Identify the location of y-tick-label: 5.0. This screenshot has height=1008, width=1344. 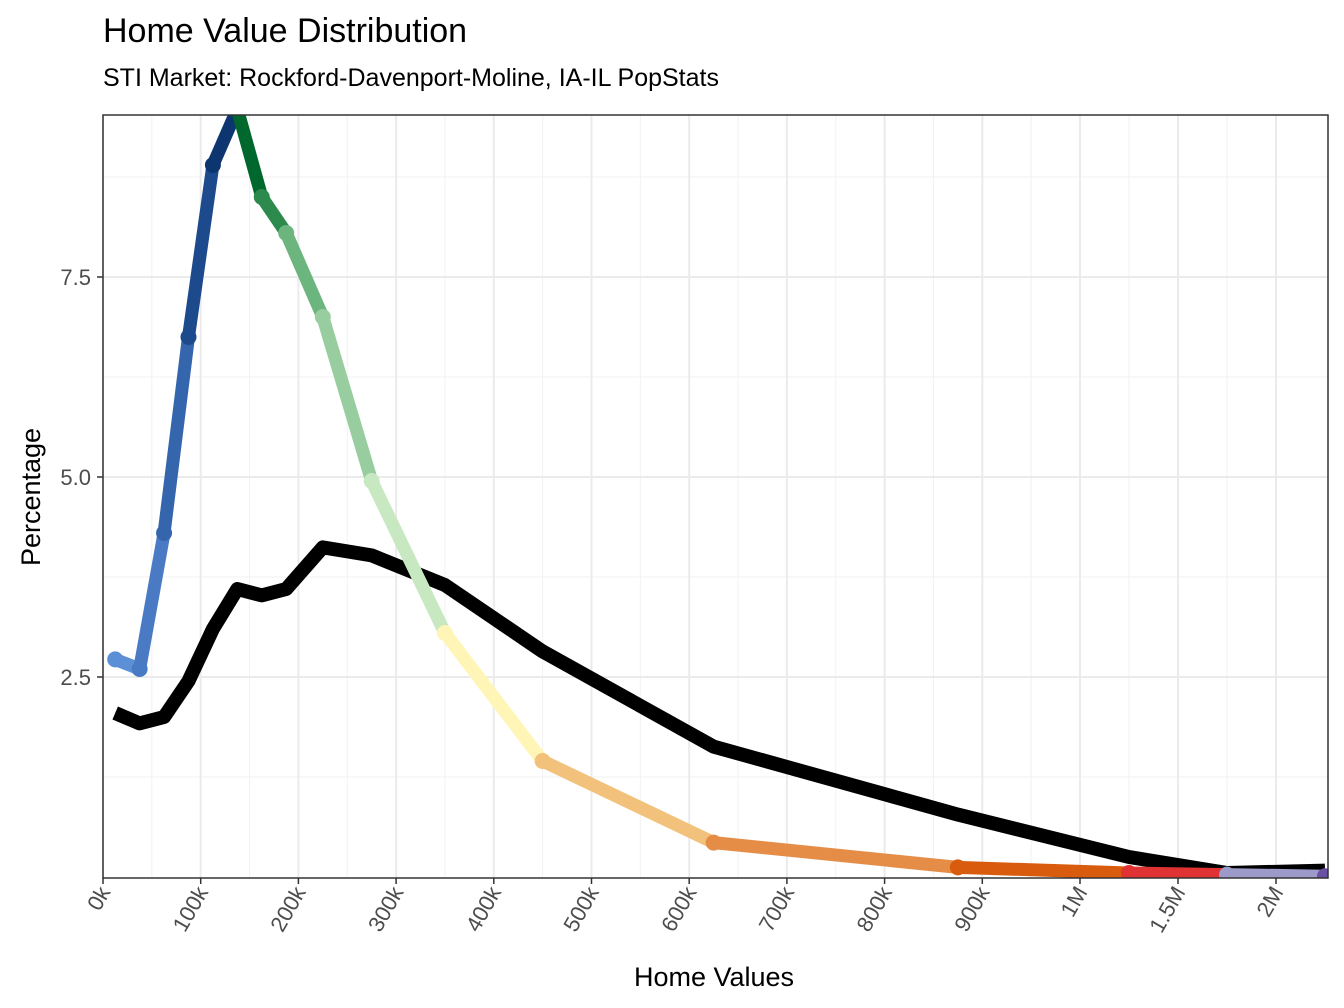
(75, 477).